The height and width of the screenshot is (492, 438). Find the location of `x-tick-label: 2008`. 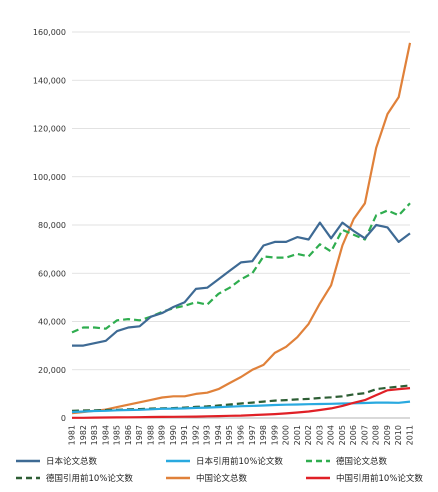

x-tick-label: 2008 is located at coordinates (376, 435).